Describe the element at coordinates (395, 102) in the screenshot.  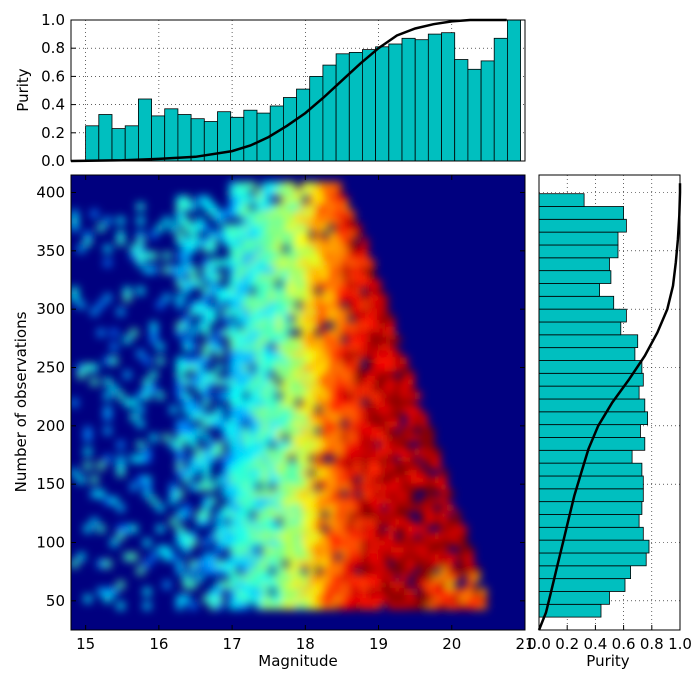
I see `top-histogram-bar` at that location.